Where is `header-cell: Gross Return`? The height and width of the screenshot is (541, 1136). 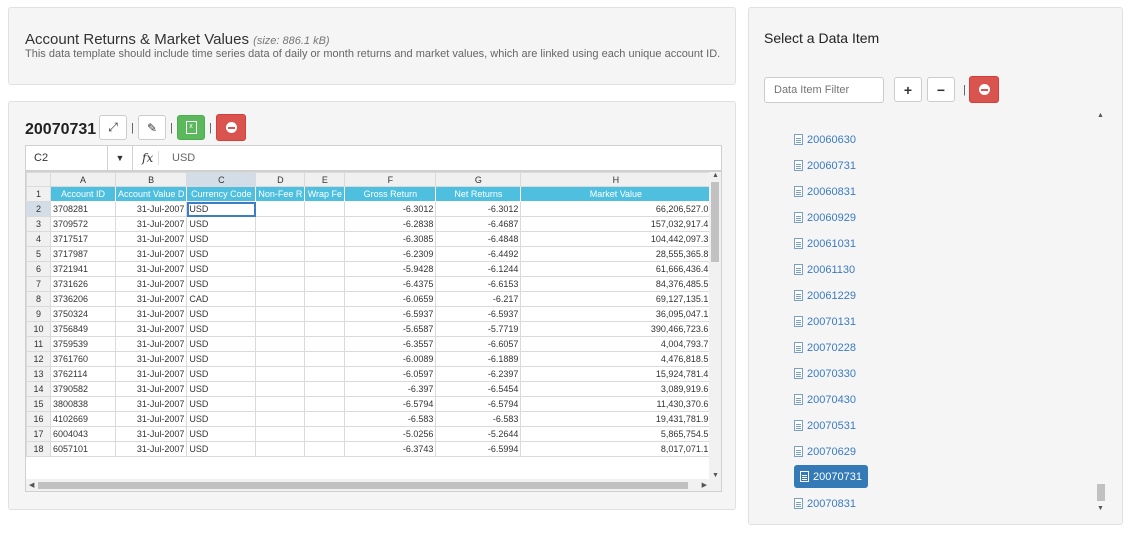
header-cell: Gross Return is located at coordinates (390, 194).